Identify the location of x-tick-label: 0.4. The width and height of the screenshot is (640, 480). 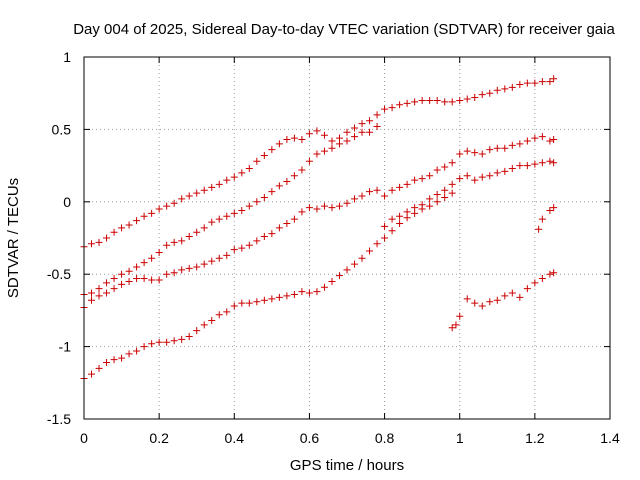
(235, 438).